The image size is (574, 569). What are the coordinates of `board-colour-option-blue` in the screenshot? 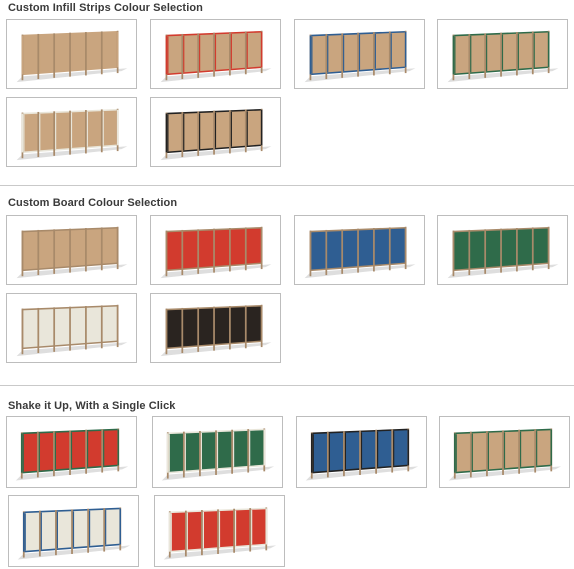 It's located at (359, 250).